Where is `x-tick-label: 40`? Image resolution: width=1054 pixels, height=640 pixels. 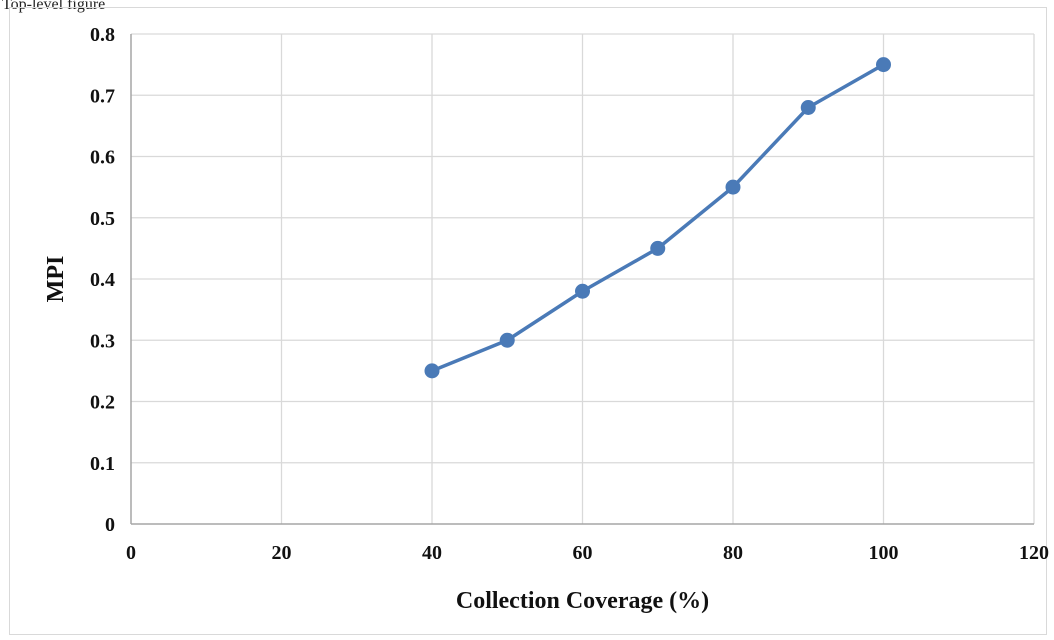 x-tick-label: 40 is located at coordinates (432, 553).